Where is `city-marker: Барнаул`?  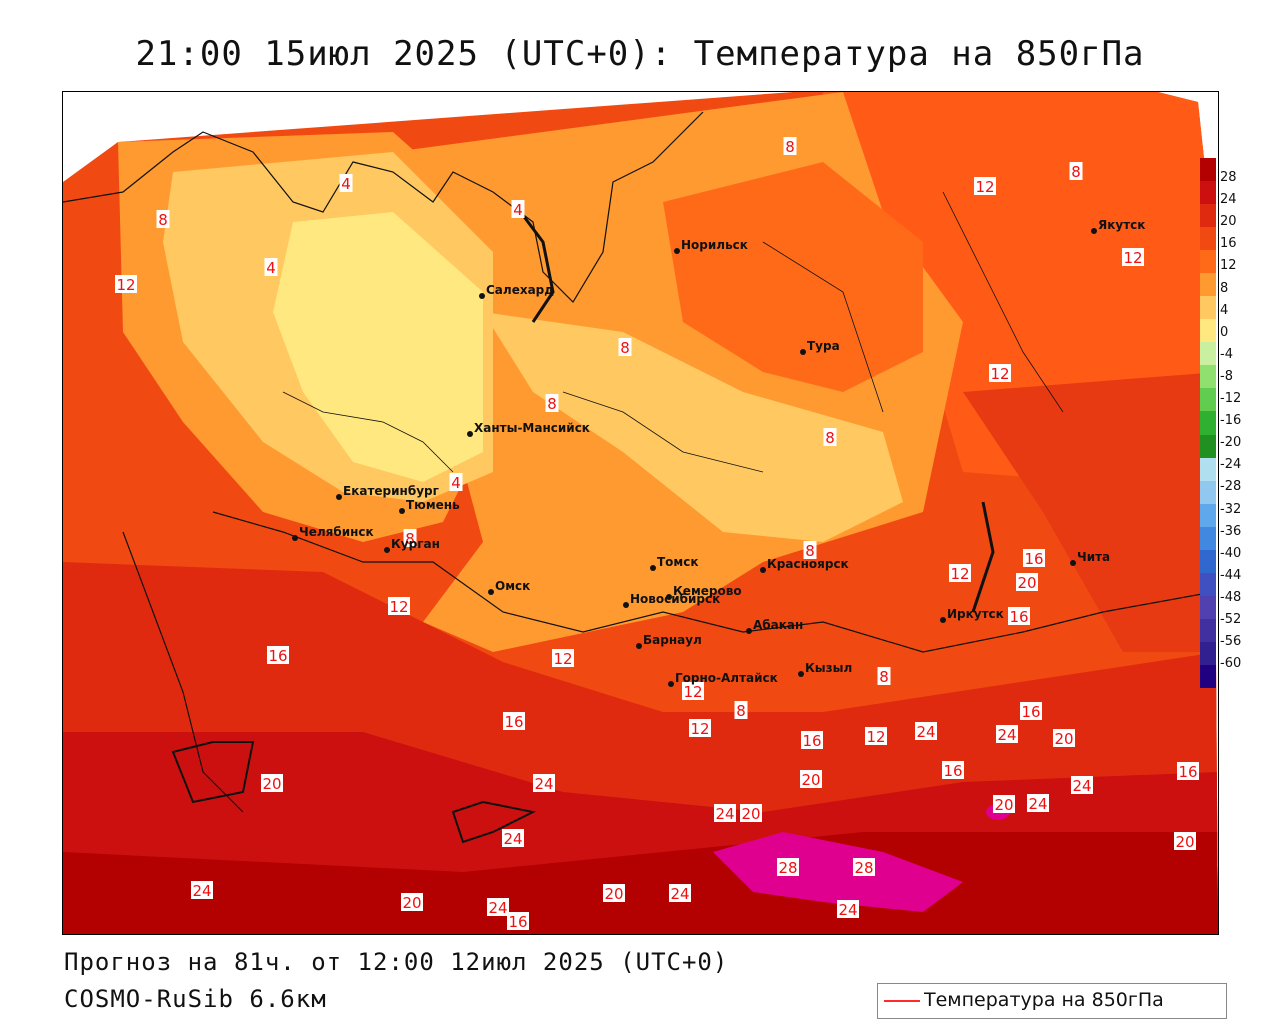
city-marker: Барнаул is located at coordinates (669, 641).